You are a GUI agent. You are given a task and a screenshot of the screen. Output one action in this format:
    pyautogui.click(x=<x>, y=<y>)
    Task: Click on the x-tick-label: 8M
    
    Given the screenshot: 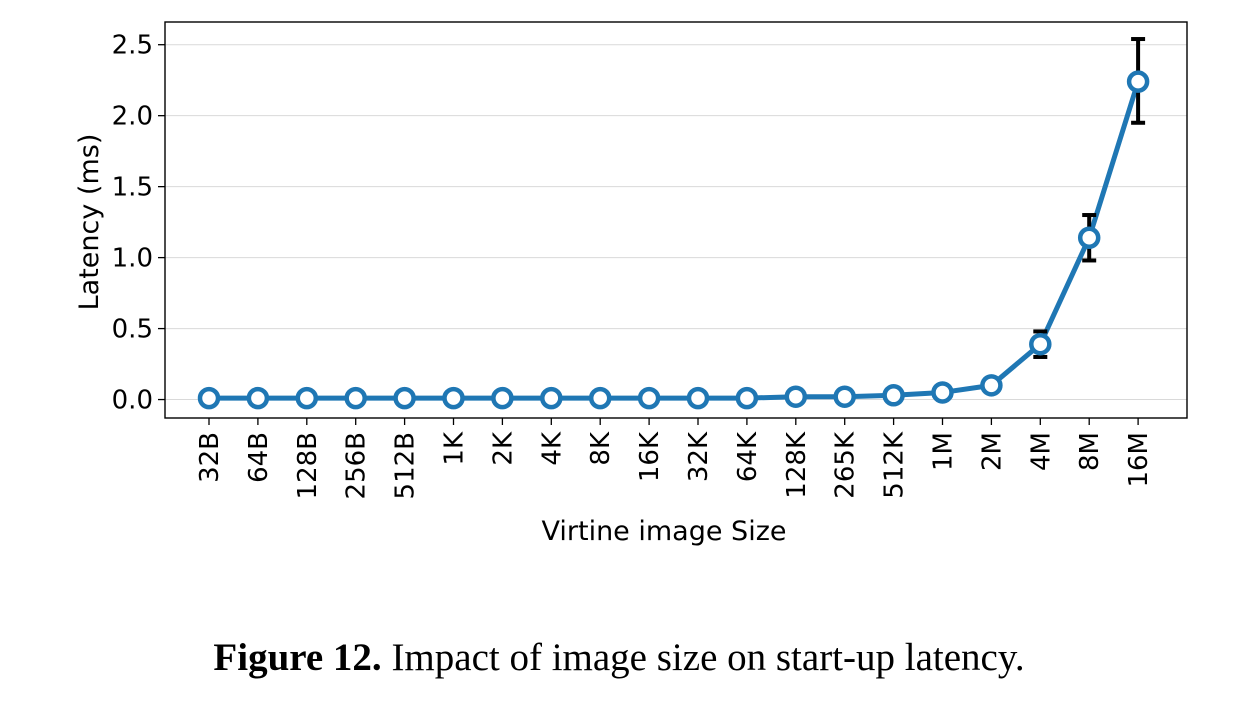 What is the action you would take?
    pyautogui.click(x=1090, y=451)
    